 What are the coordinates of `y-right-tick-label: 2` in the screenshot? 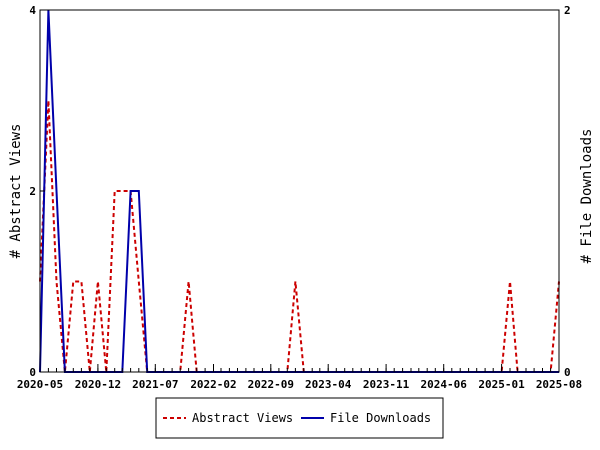 It's located at (567, 10).